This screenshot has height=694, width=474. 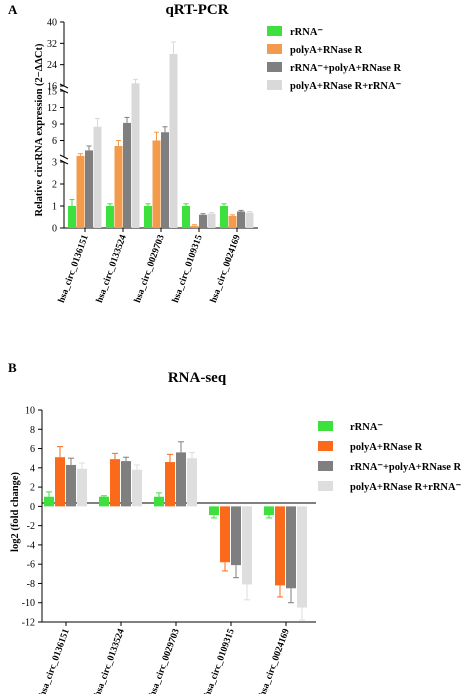 I want to click on panel-b-y-axis-label: log2 (fold change), so click(x=15, y=512).